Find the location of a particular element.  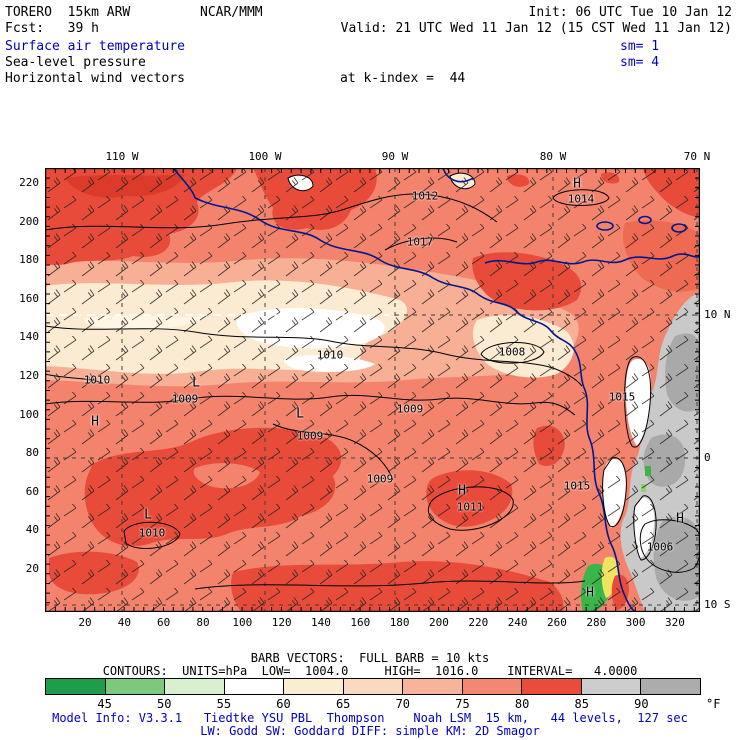

contour-label: 1017 is located at coordinates (420, 242).